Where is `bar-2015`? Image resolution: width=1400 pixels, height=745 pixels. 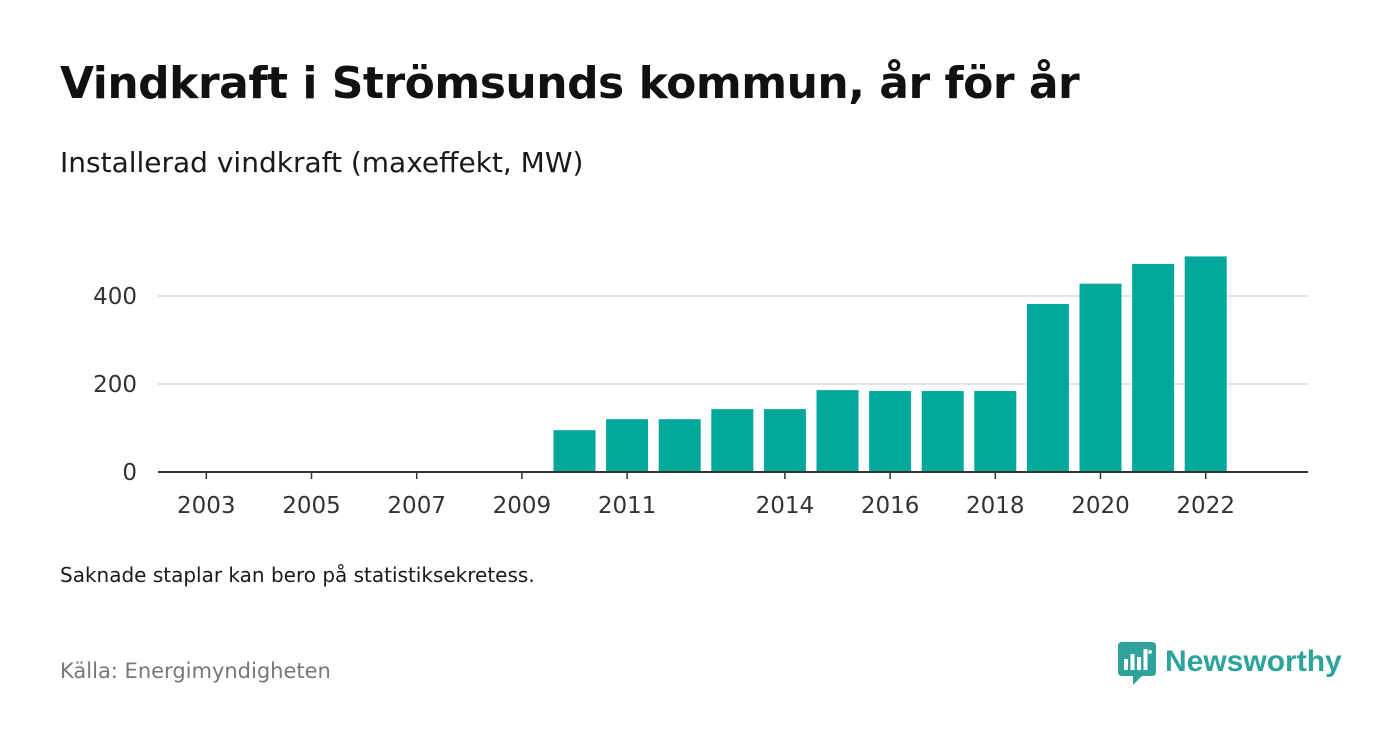
bar-2015 is located at coordinates (837, 431).